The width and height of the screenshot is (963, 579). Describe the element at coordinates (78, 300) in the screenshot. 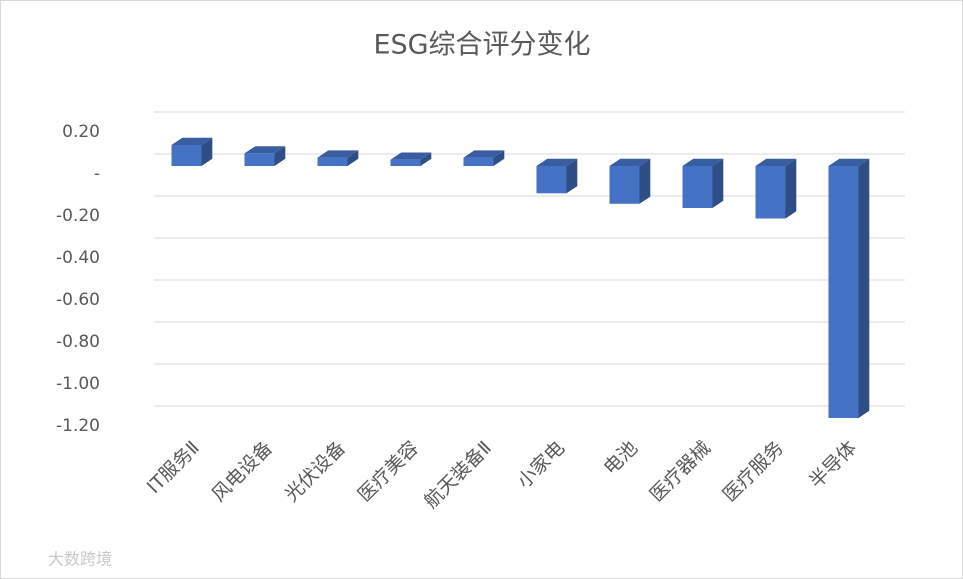

I see `y-tick-label: -0.60` at that location.